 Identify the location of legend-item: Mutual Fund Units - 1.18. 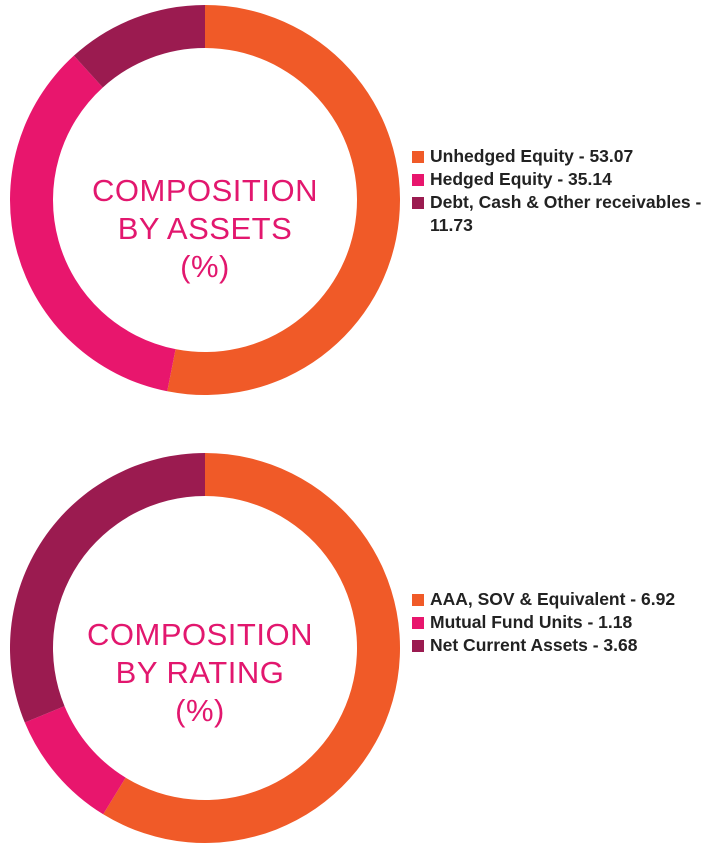
(560, 622).